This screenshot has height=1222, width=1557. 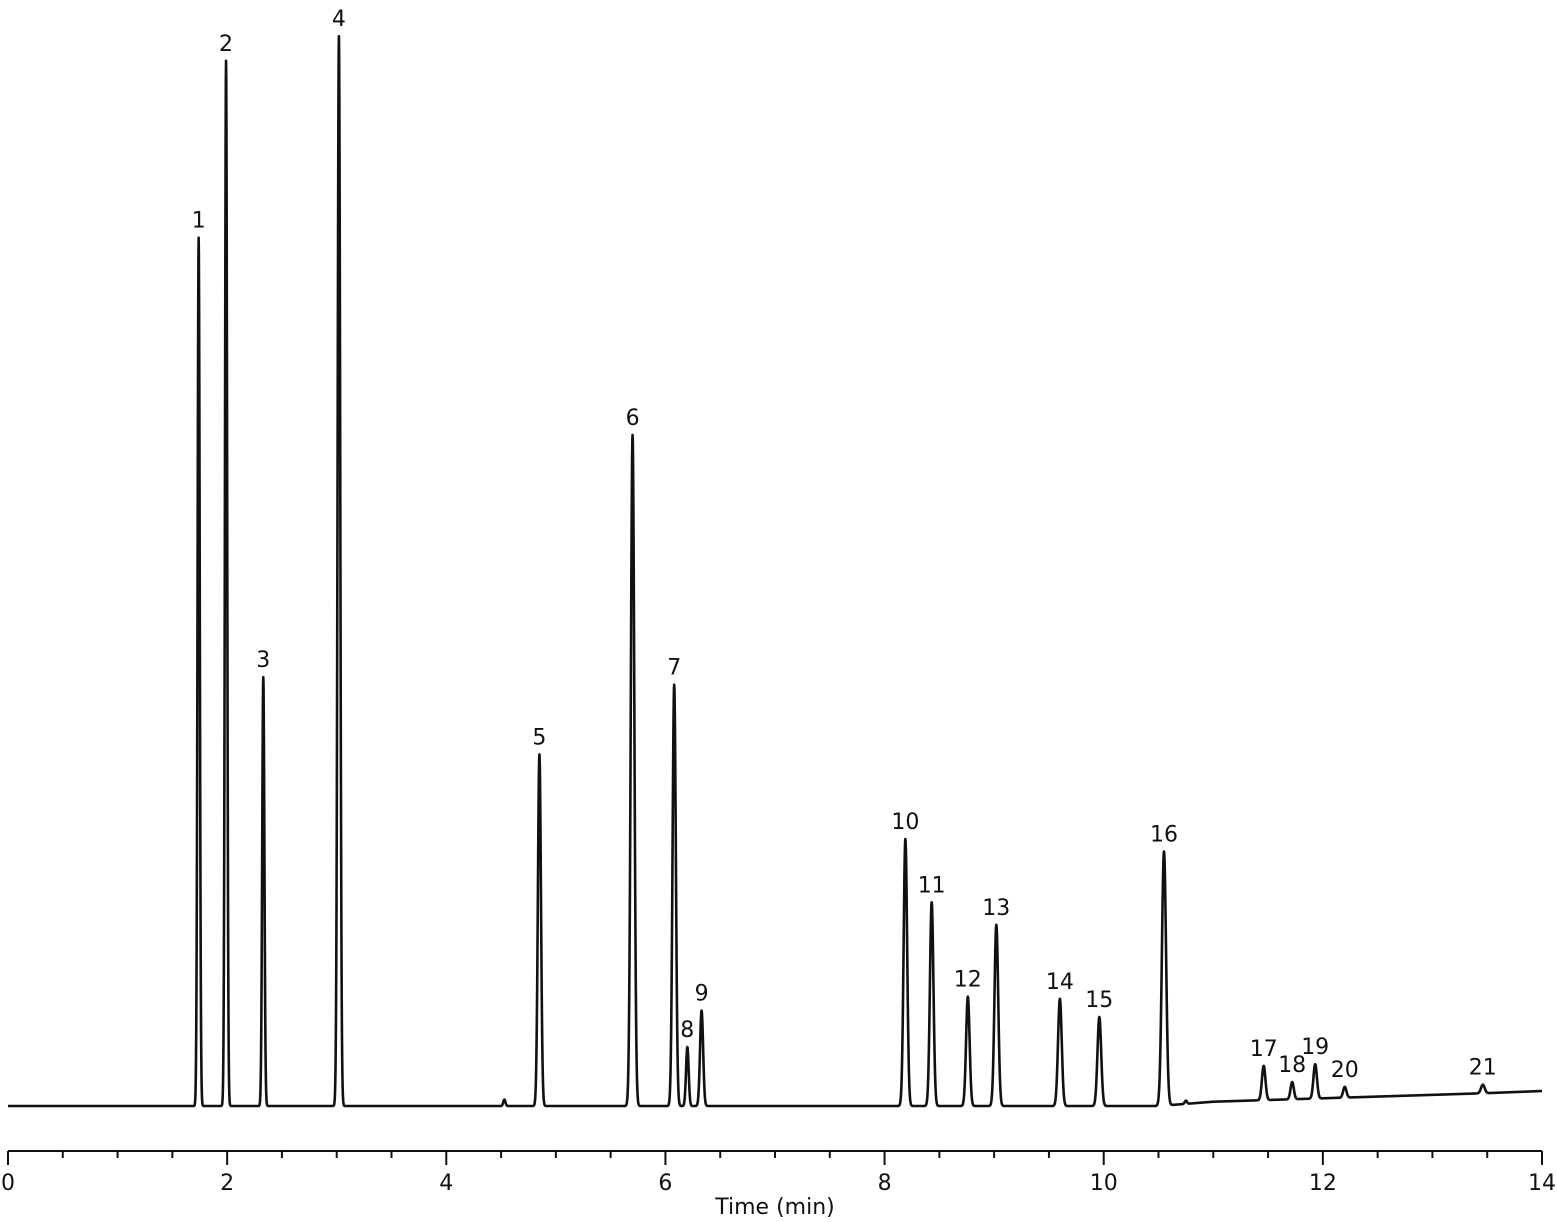 I want to click on x-tick-label: 6, so click(x=665, y=1183).